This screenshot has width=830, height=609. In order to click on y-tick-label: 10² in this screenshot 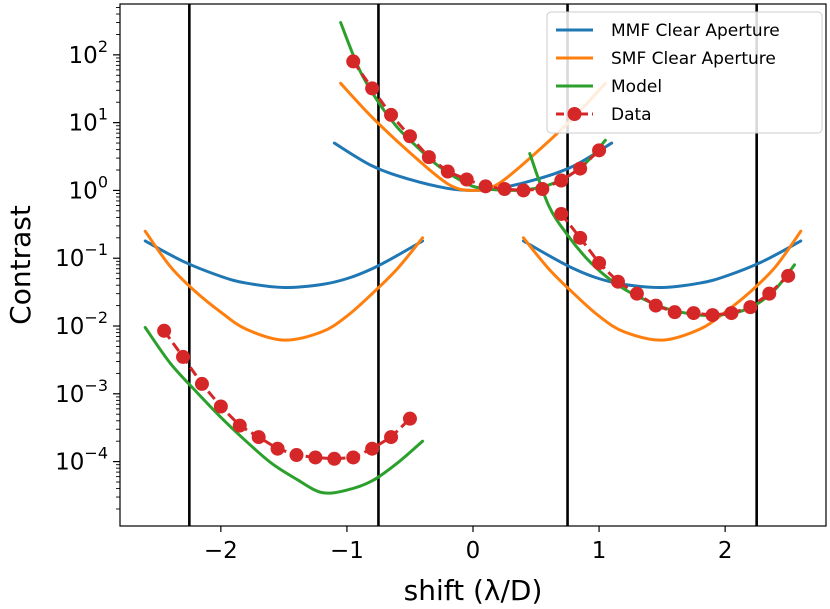, I will do `click(88, 53)`.